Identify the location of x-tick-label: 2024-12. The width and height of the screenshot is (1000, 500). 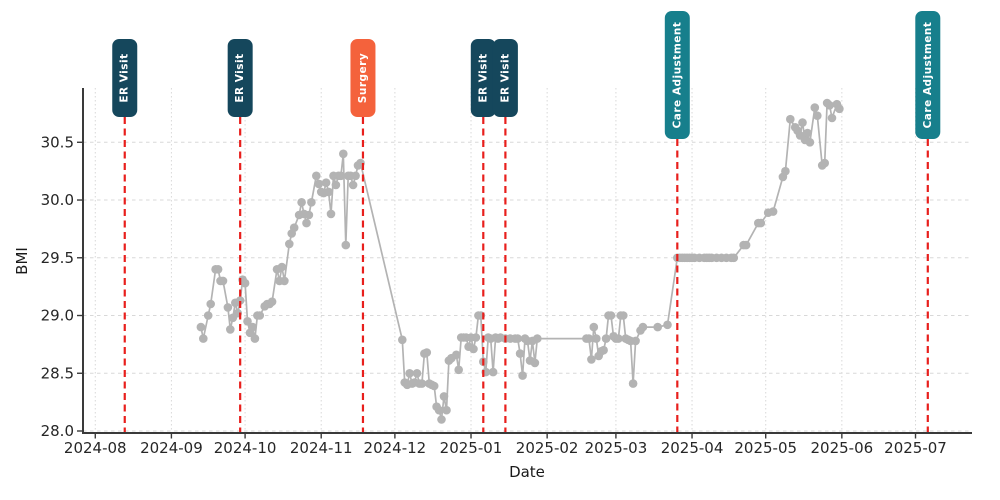
(395, 448).